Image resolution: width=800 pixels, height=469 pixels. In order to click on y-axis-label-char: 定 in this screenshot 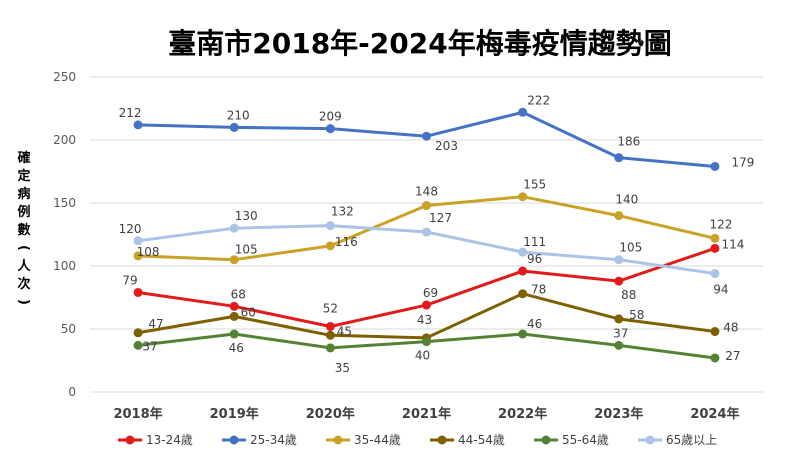, I will do `click(23, 176)`.